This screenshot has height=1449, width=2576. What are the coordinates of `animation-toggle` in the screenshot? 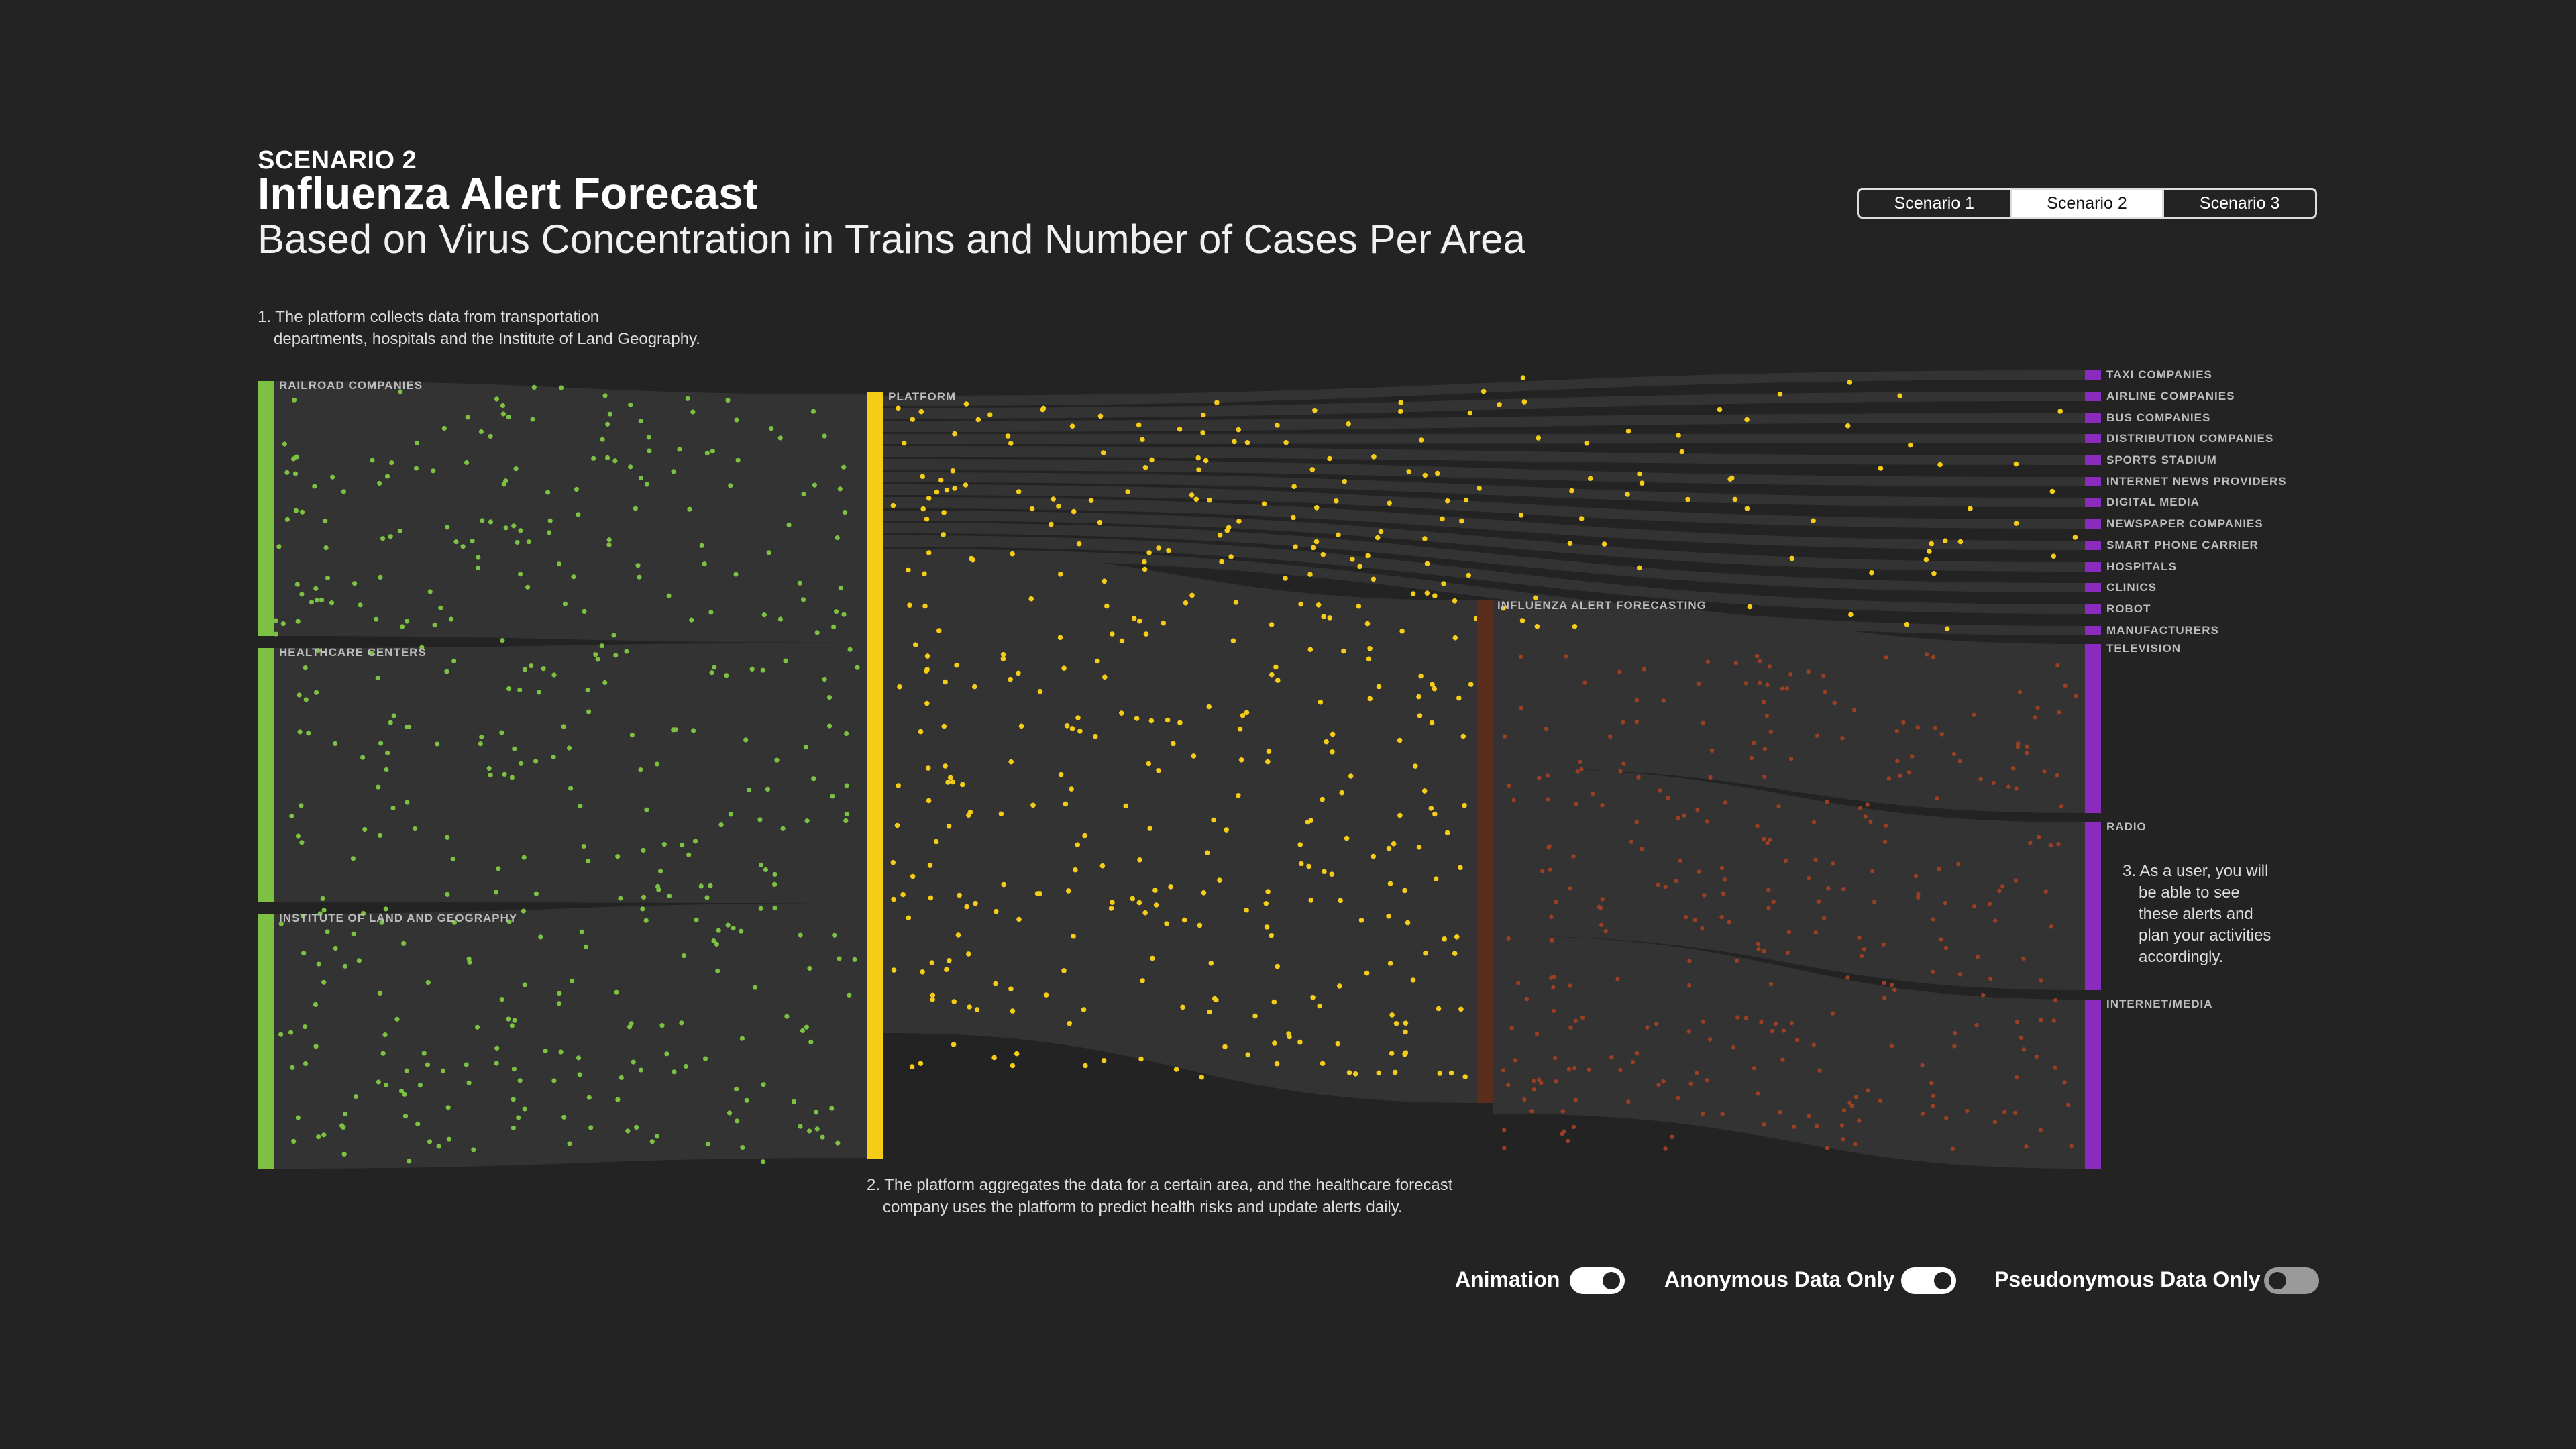 It's located at (1597, 1280).